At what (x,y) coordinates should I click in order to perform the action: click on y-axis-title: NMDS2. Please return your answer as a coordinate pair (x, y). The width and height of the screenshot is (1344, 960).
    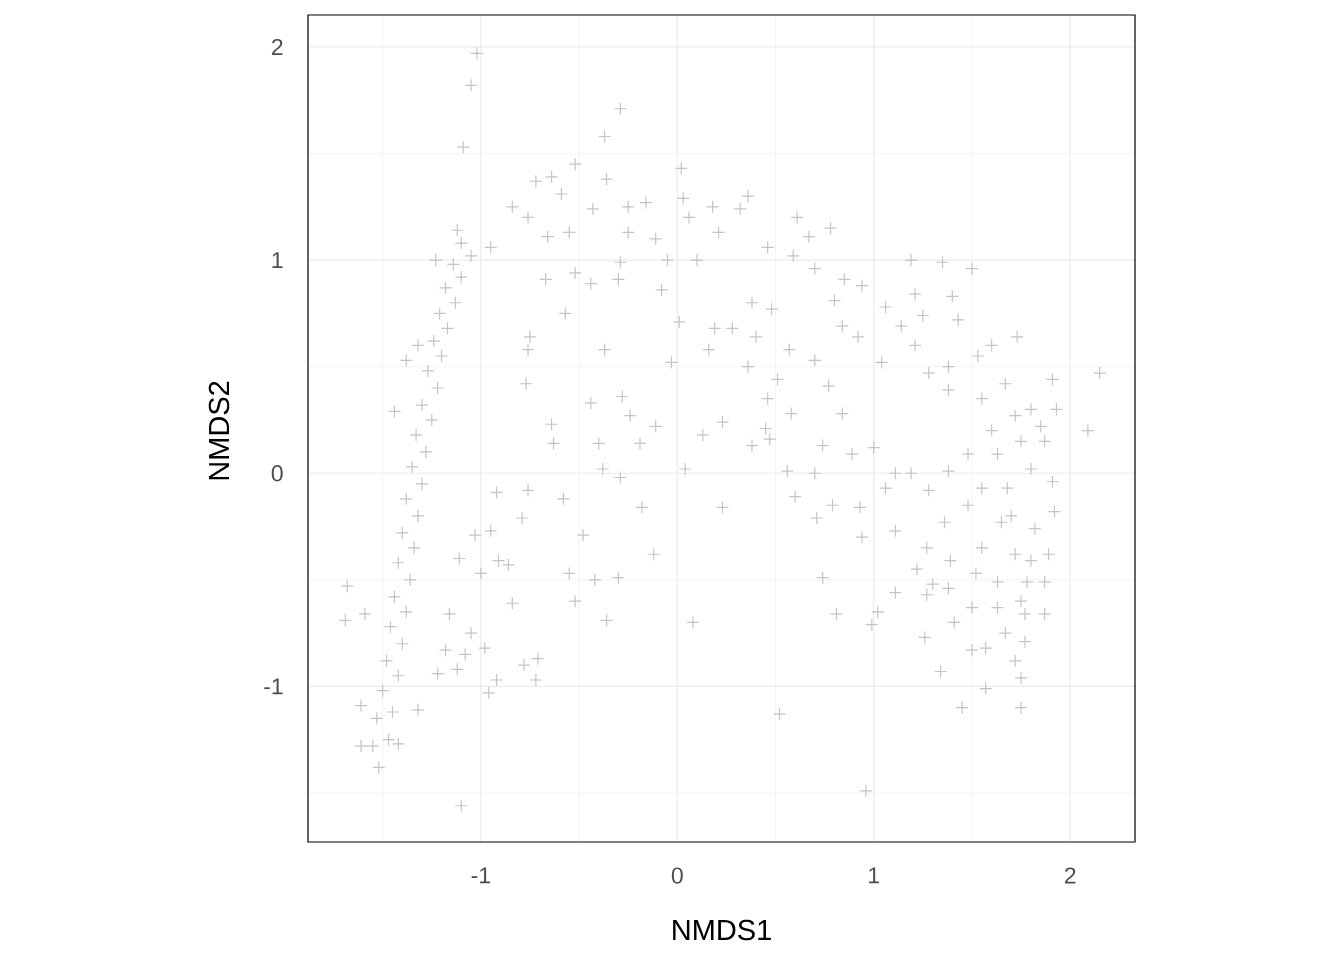
    Looking at the image, I should click on (219, 430).